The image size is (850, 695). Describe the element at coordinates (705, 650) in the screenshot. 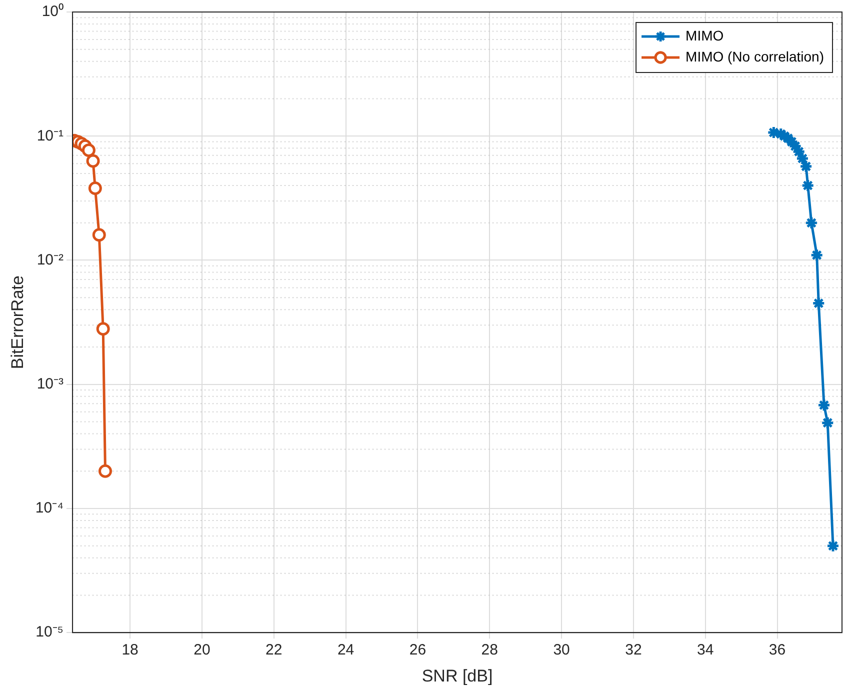

I see `x-tick-label: 34` at that location.